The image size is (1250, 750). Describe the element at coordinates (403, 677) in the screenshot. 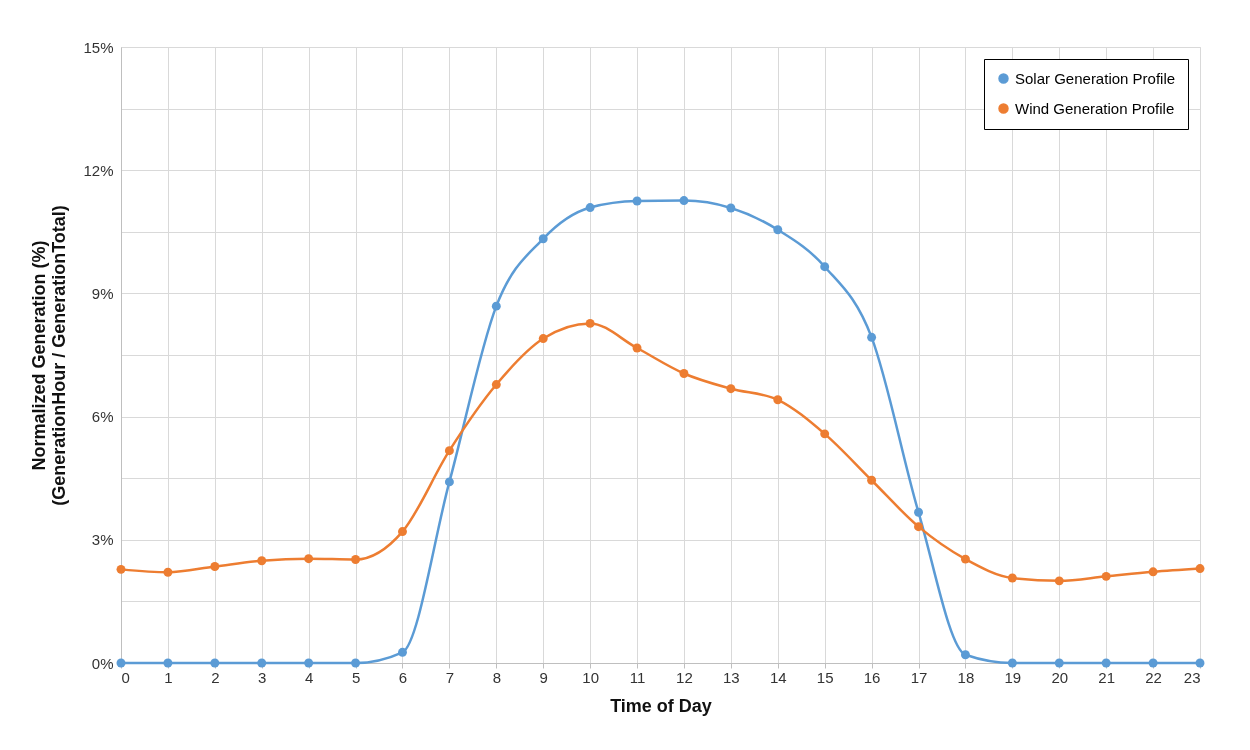

I see `x-tick-label: 6` at that location.